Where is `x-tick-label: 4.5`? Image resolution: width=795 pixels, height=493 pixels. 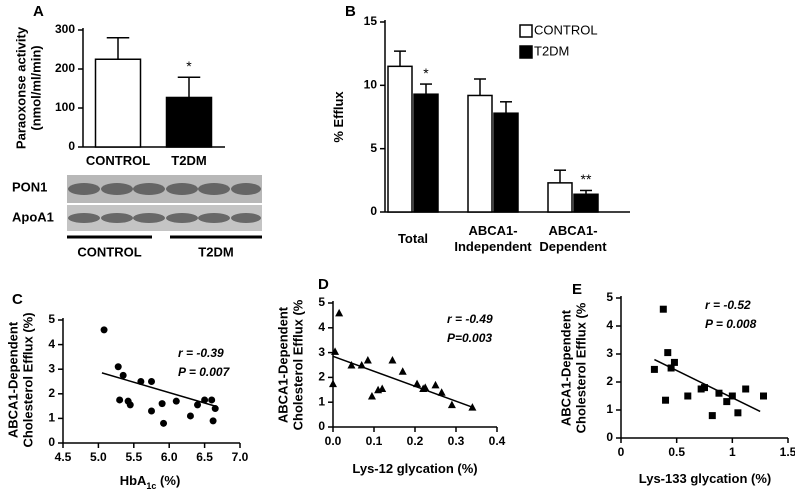 x-tick-label: 4.5 is located at coordinates (63, 457).